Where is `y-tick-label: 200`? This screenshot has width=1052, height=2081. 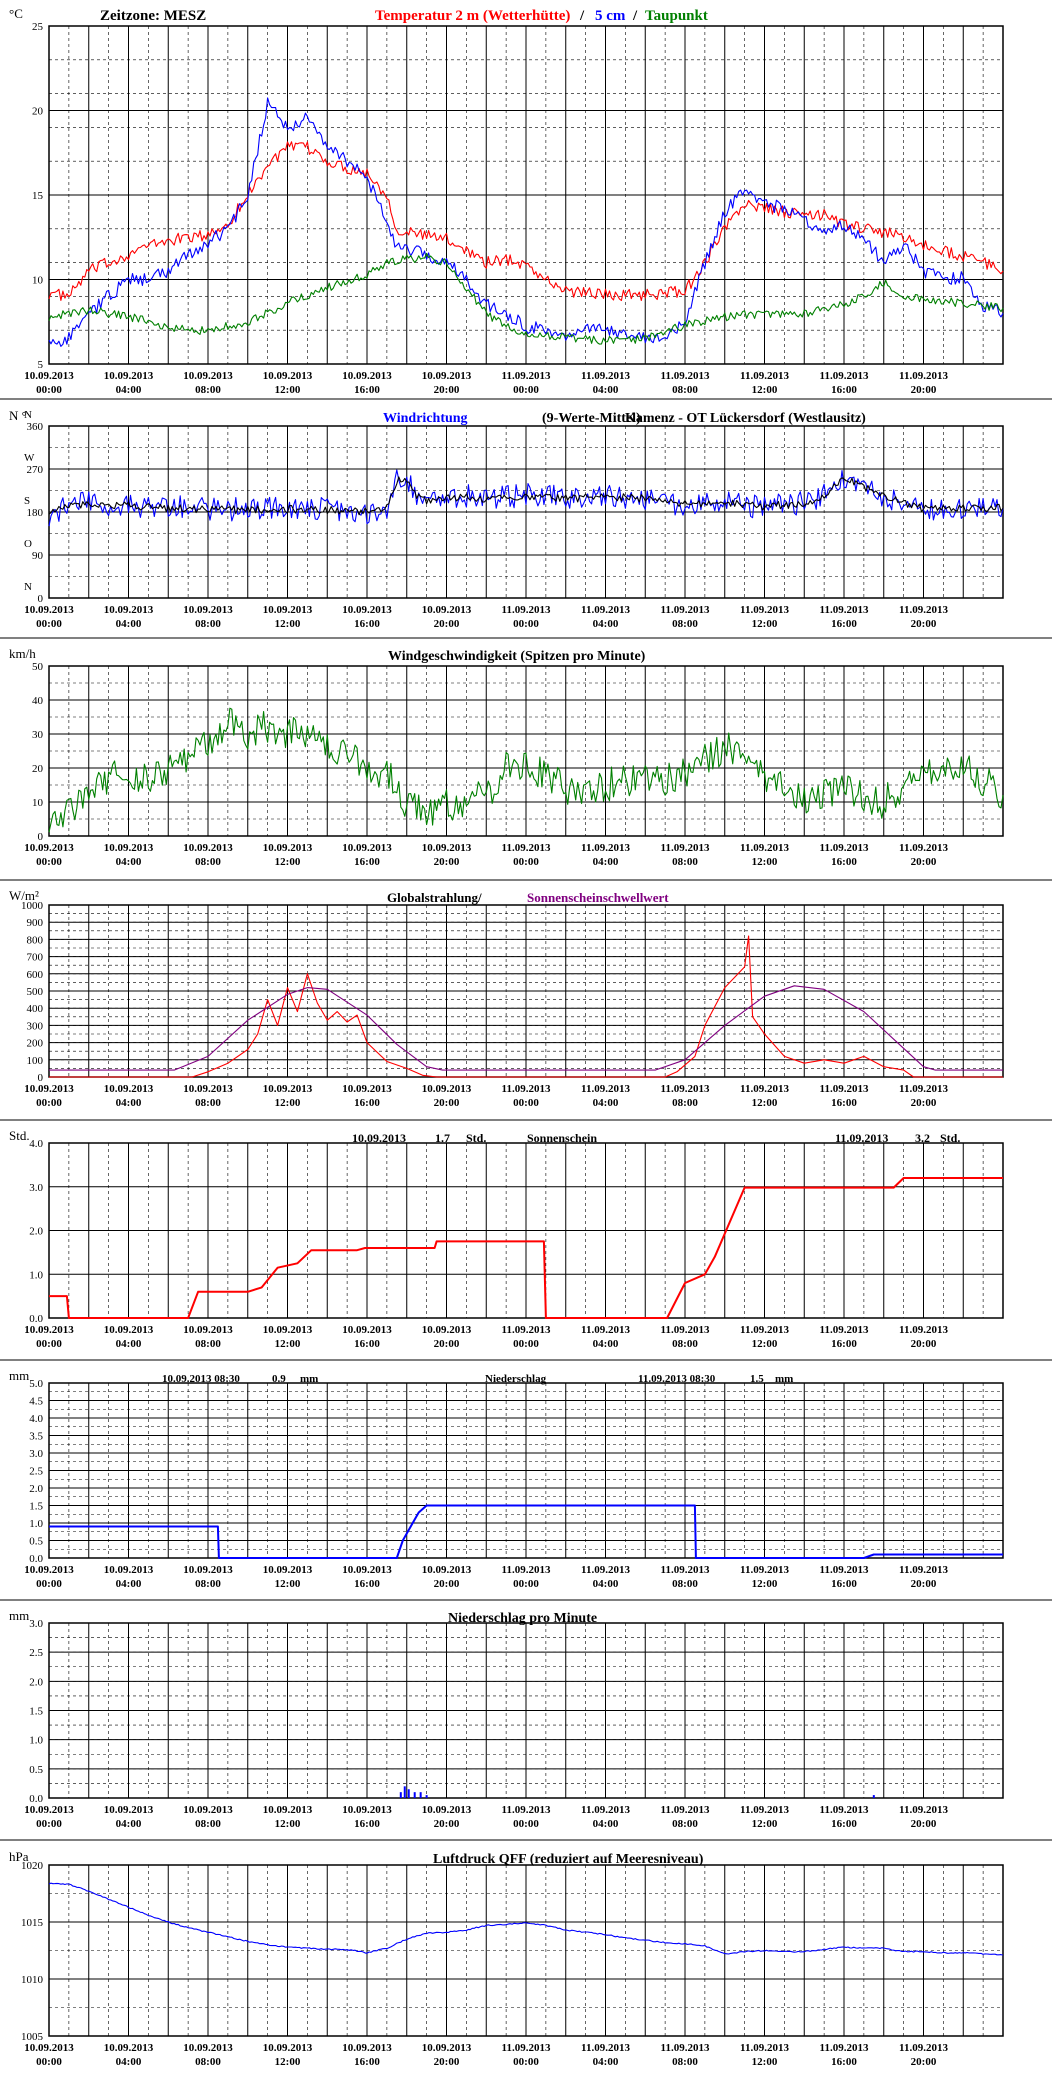 y-tick-label: 200 is located at coordinates (35, 1044).